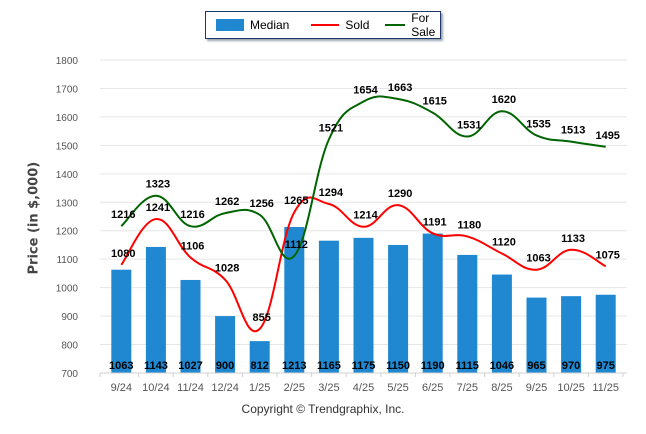 The height and width of the screenshot is (434, 646). I want to click on sold-data-label: 1075, so click(607, 255).